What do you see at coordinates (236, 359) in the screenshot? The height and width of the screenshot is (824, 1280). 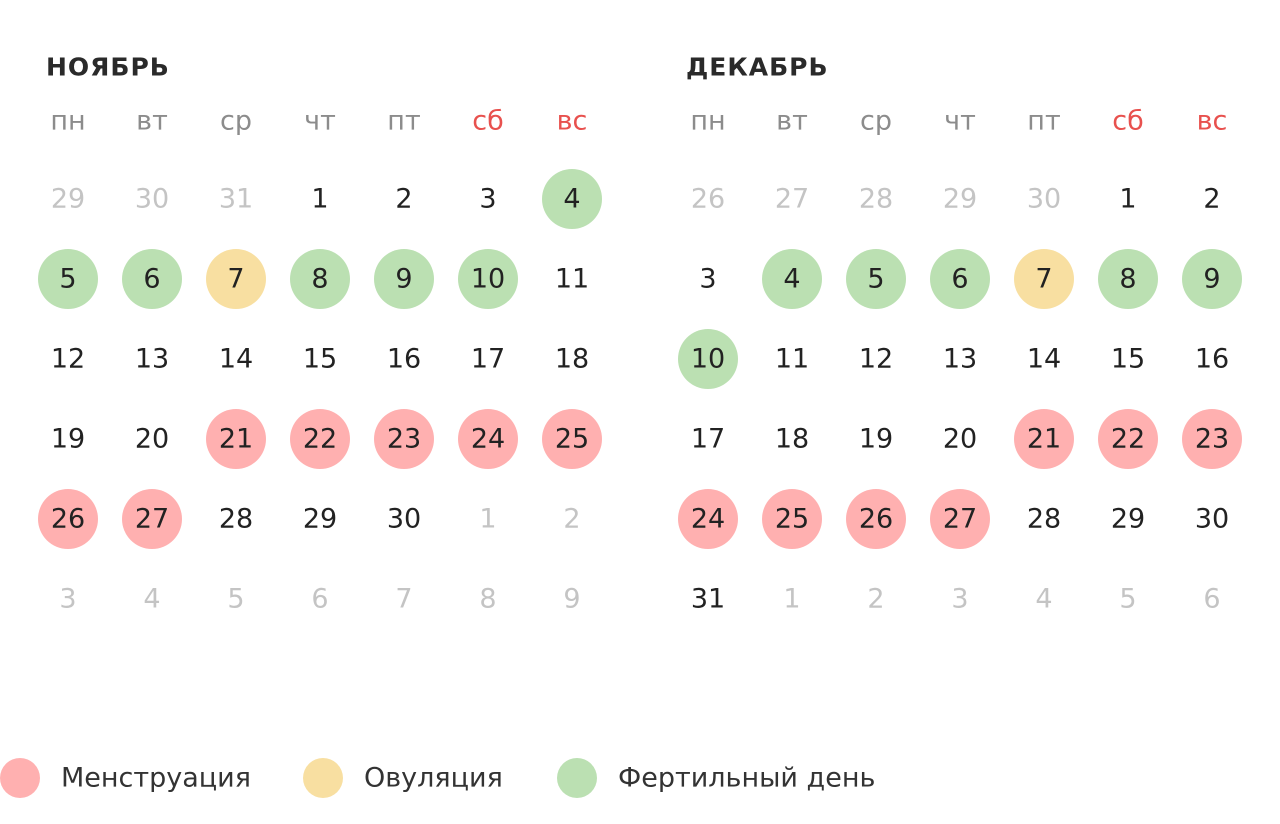 I see `day: 14` at bounding box center [236, 359].